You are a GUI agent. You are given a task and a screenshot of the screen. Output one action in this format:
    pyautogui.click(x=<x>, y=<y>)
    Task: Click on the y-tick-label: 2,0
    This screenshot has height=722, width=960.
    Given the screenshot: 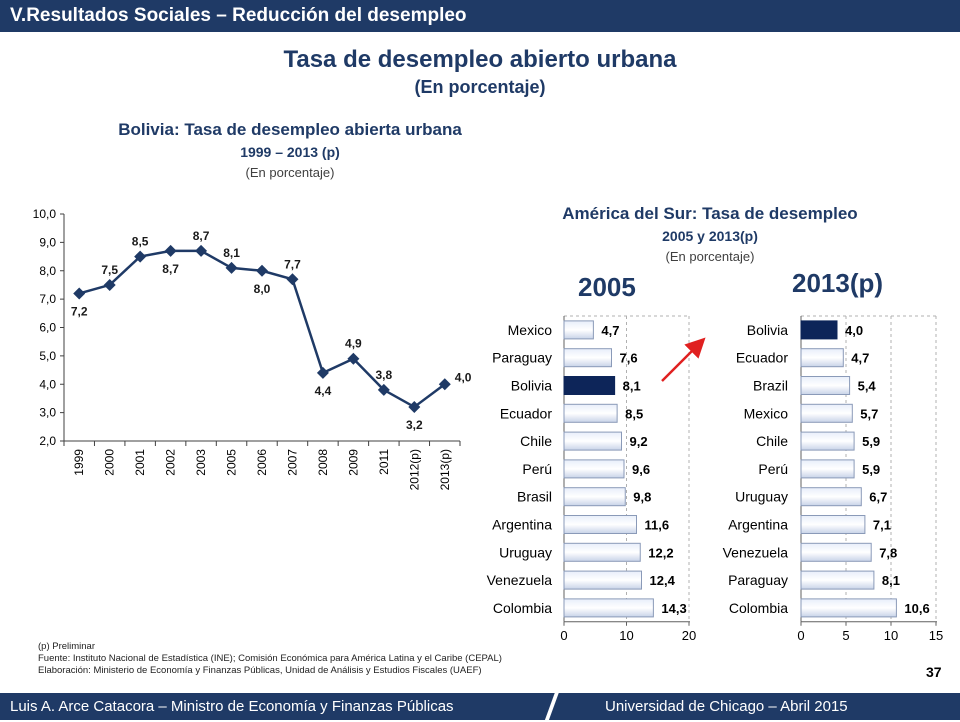 What is the action you would take?
    pyautogui.click(x=47, y=441)
    